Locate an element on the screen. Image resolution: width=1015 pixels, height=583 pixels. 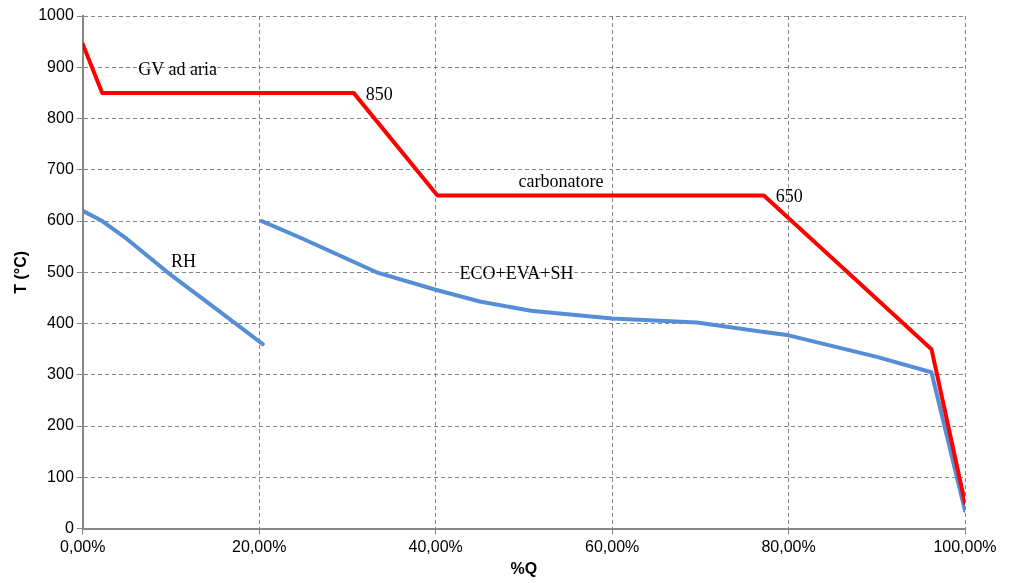
y-tick-label: 100 is located at coordinates (60, 476).